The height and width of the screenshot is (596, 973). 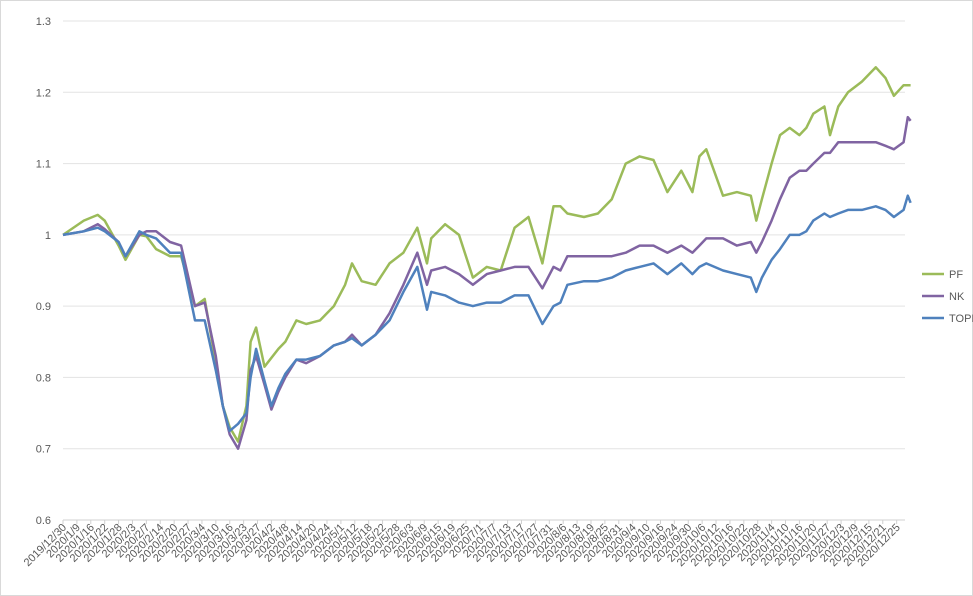 I want to click on y-tick-label: 1.2, so click(x=43, y=93).